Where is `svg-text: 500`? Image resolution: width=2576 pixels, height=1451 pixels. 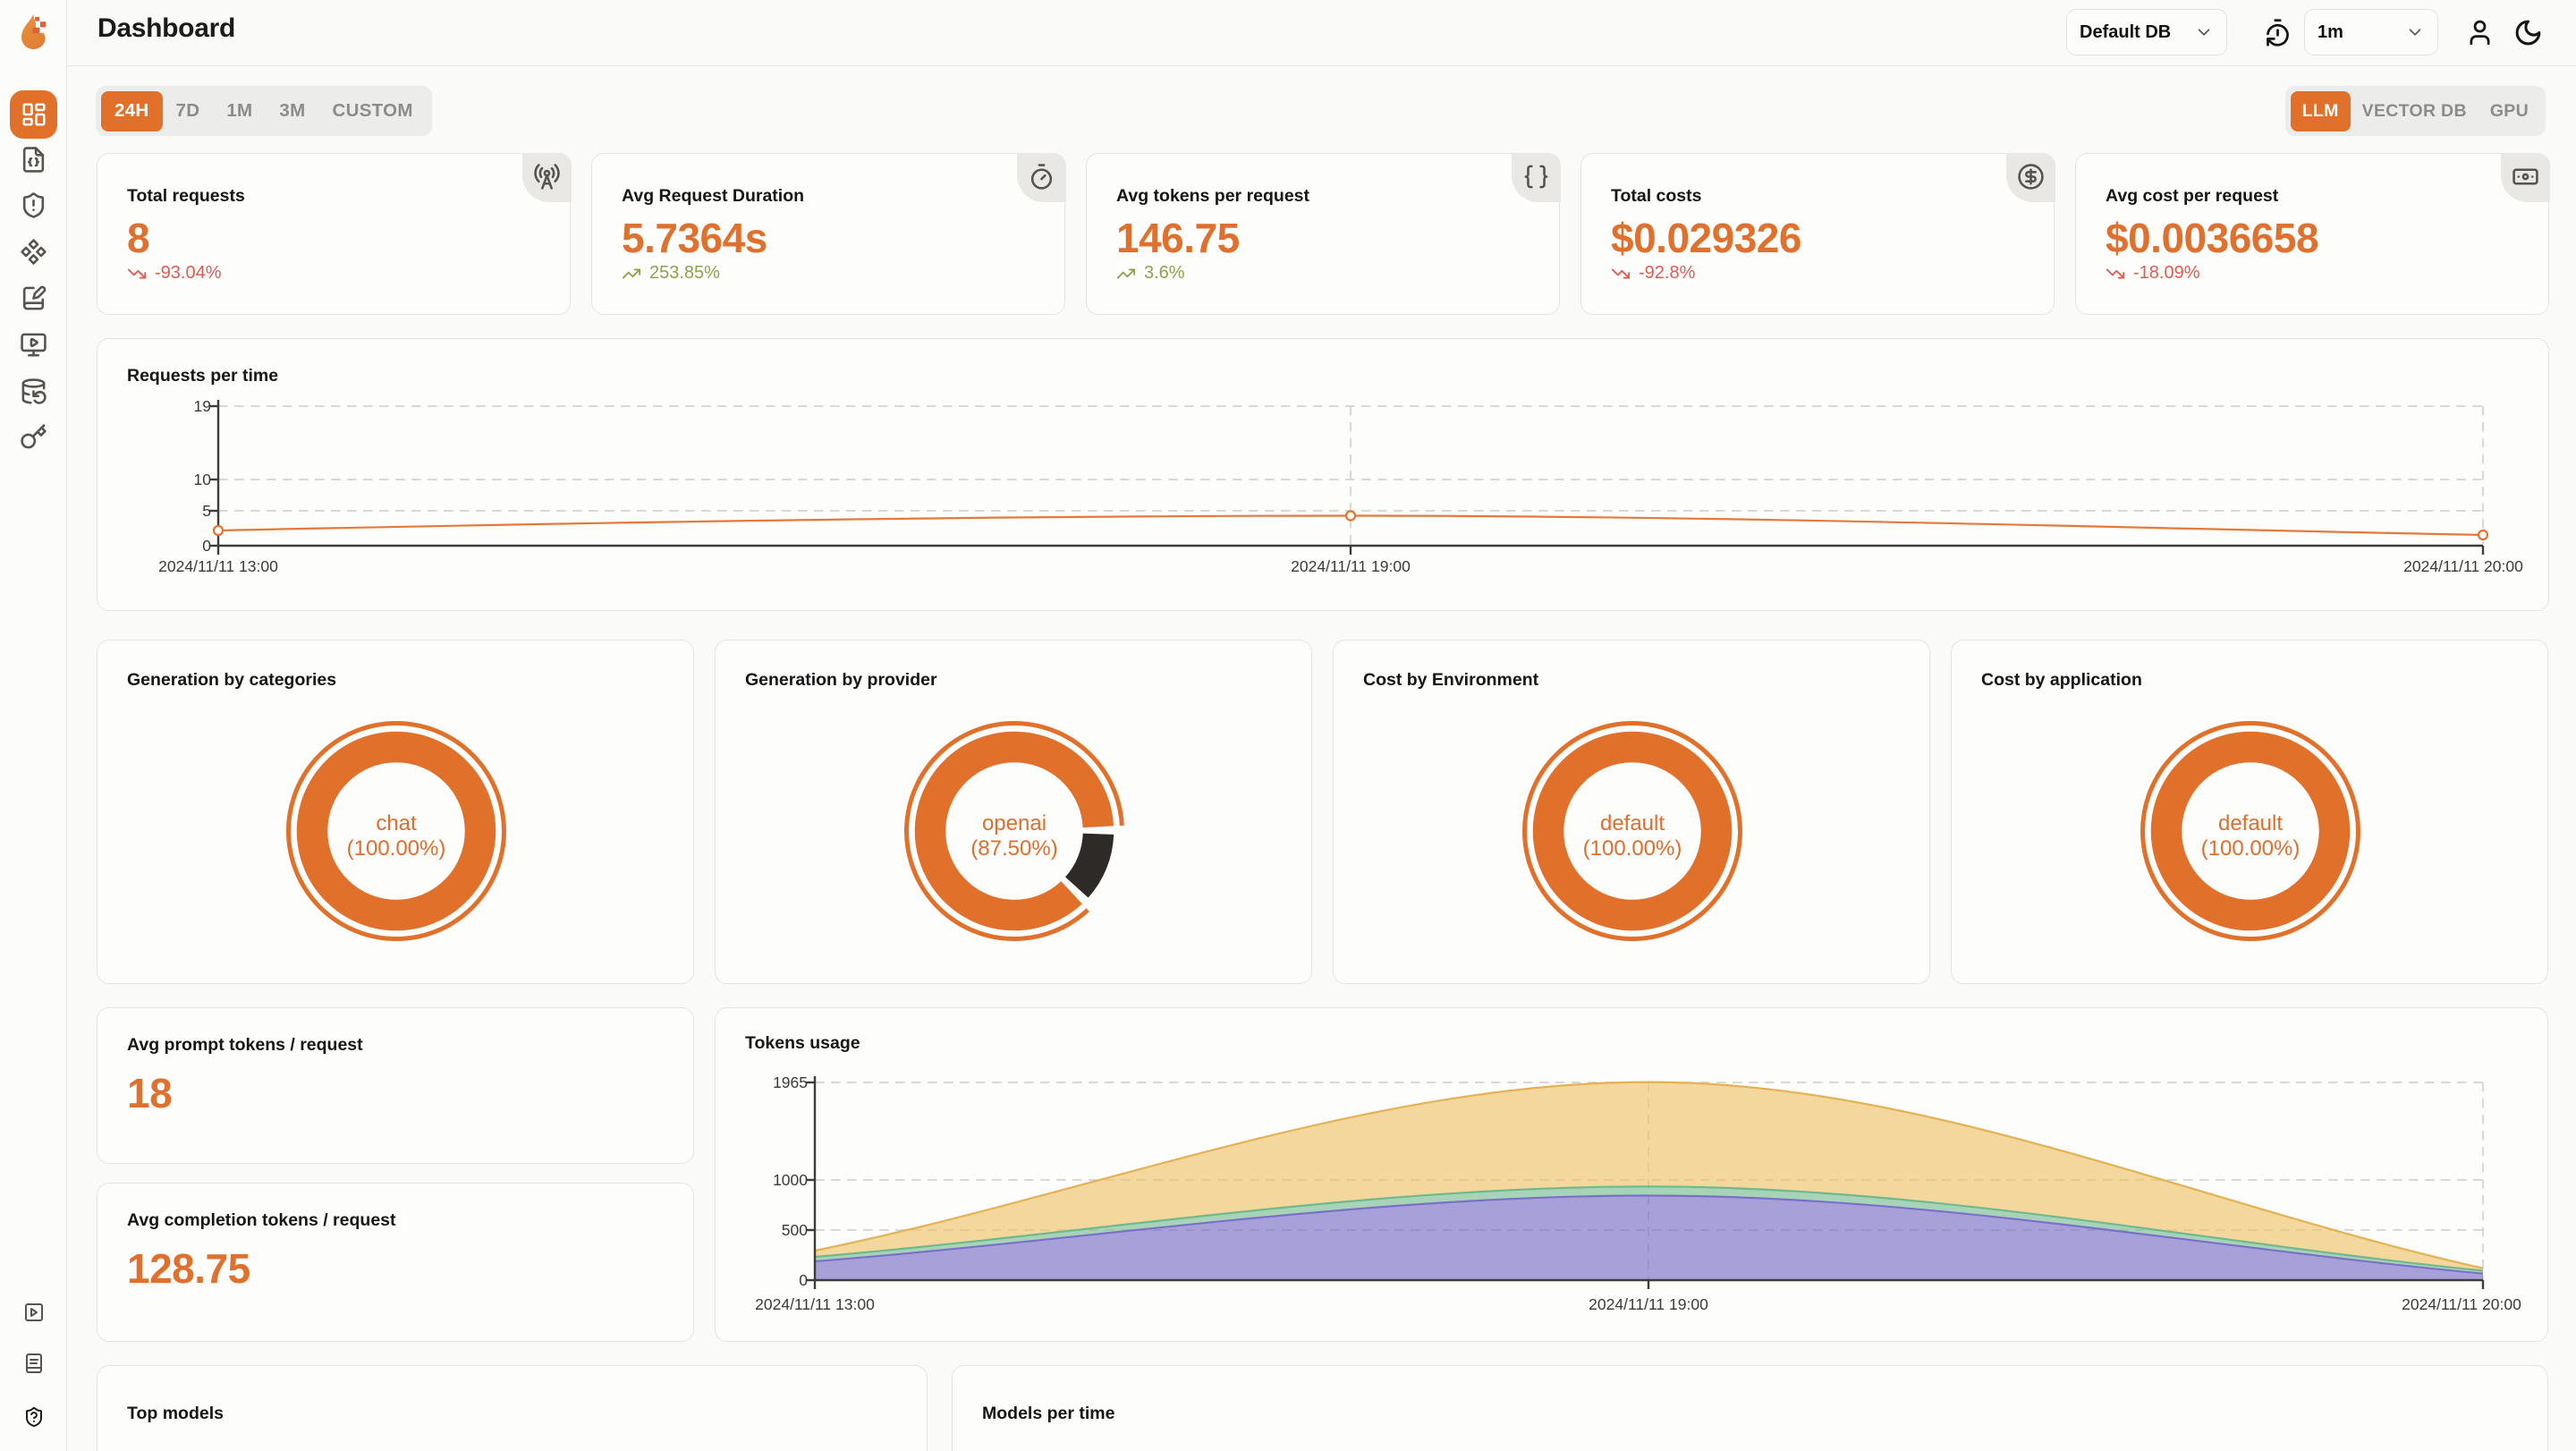 svg-text: 500 is located at coordinates (795, 1230).